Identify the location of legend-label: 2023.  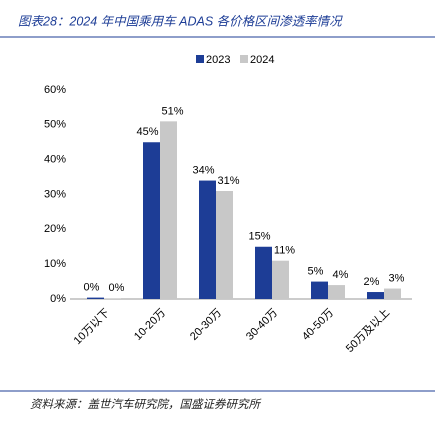
(218, 60).